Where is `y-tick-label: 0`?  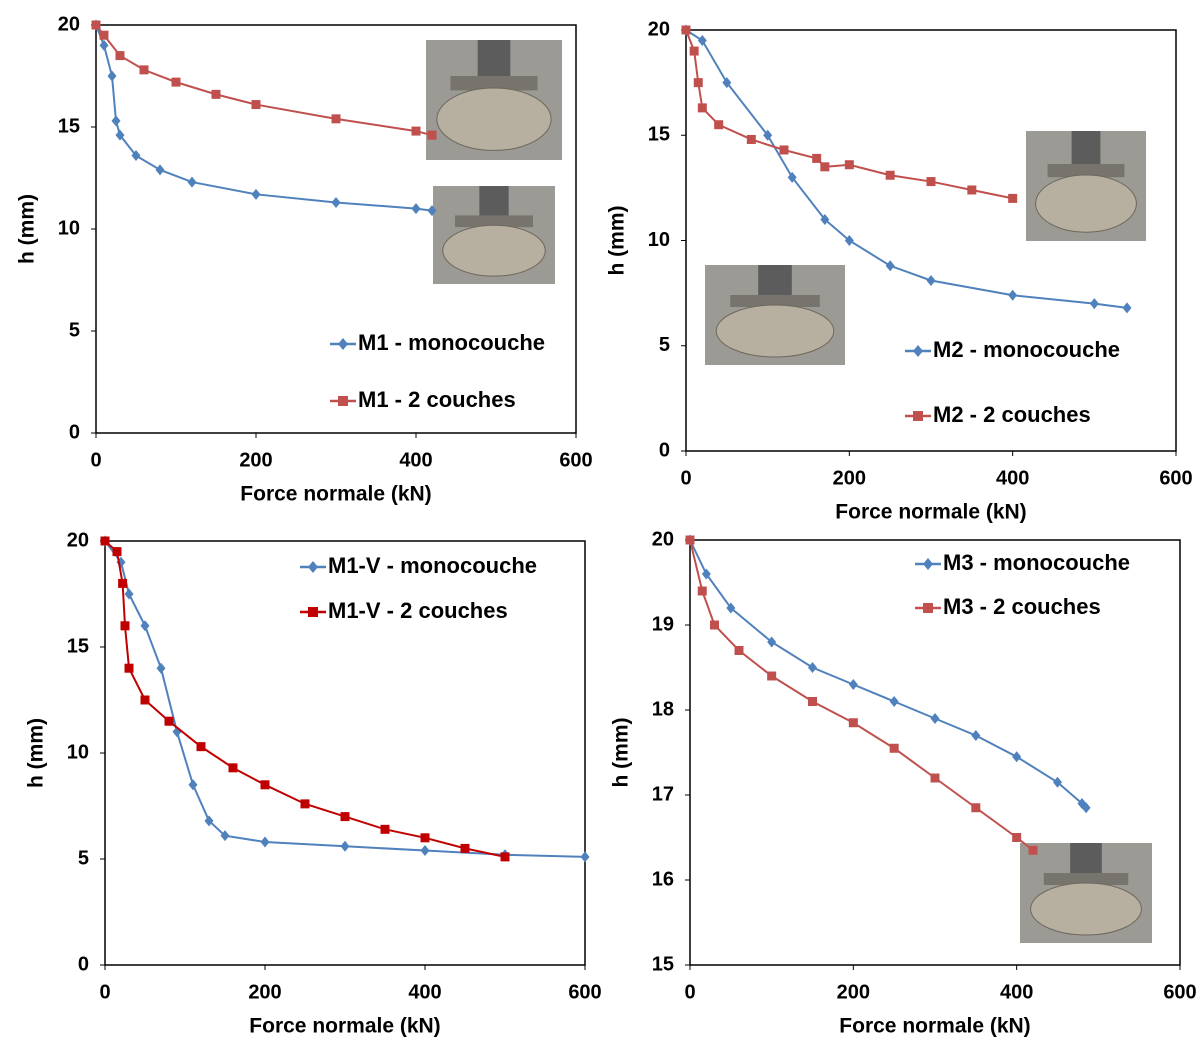
y-tick-label: 0 is located at coordinates (664, 450).